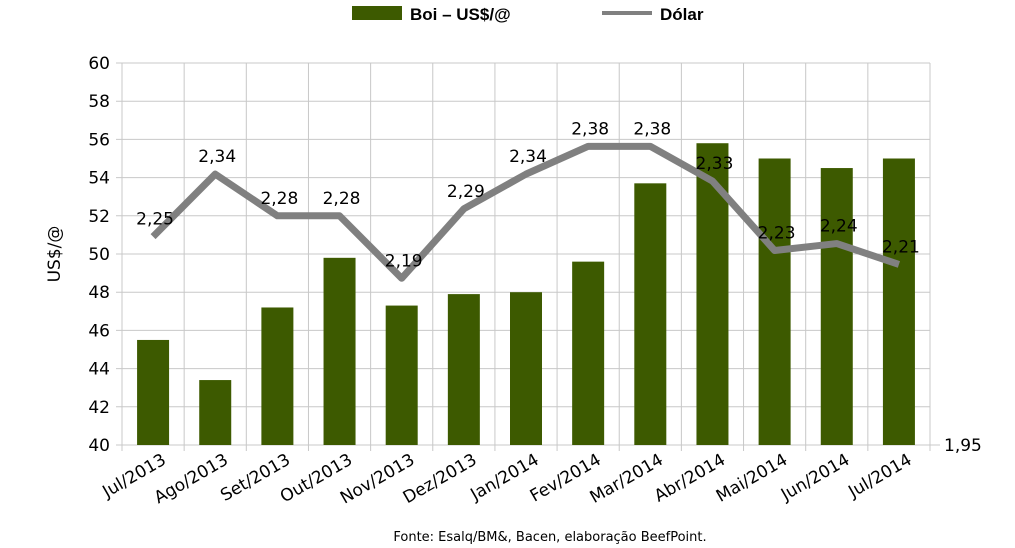 Image resolution: width=1015 pixels, height=548 pixels. Describe the element at coordinates (963, 446) in the screenshot. I see `y2-tick-label: 1,95` at that location.